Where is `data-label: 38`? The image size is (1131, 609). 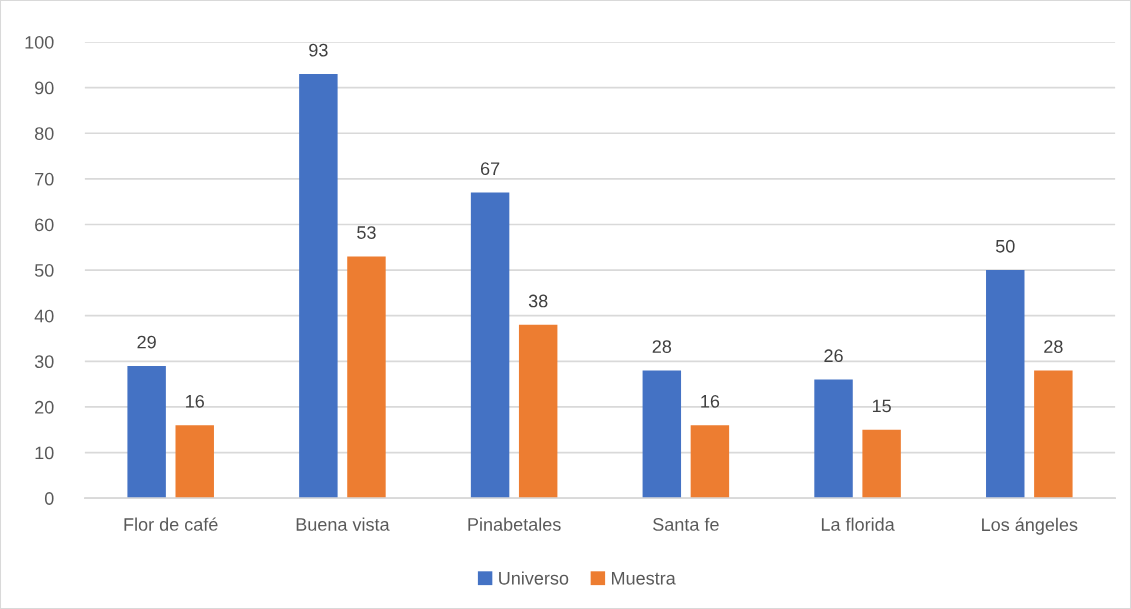 data-label: 38 is located at coordinates (538, 301).